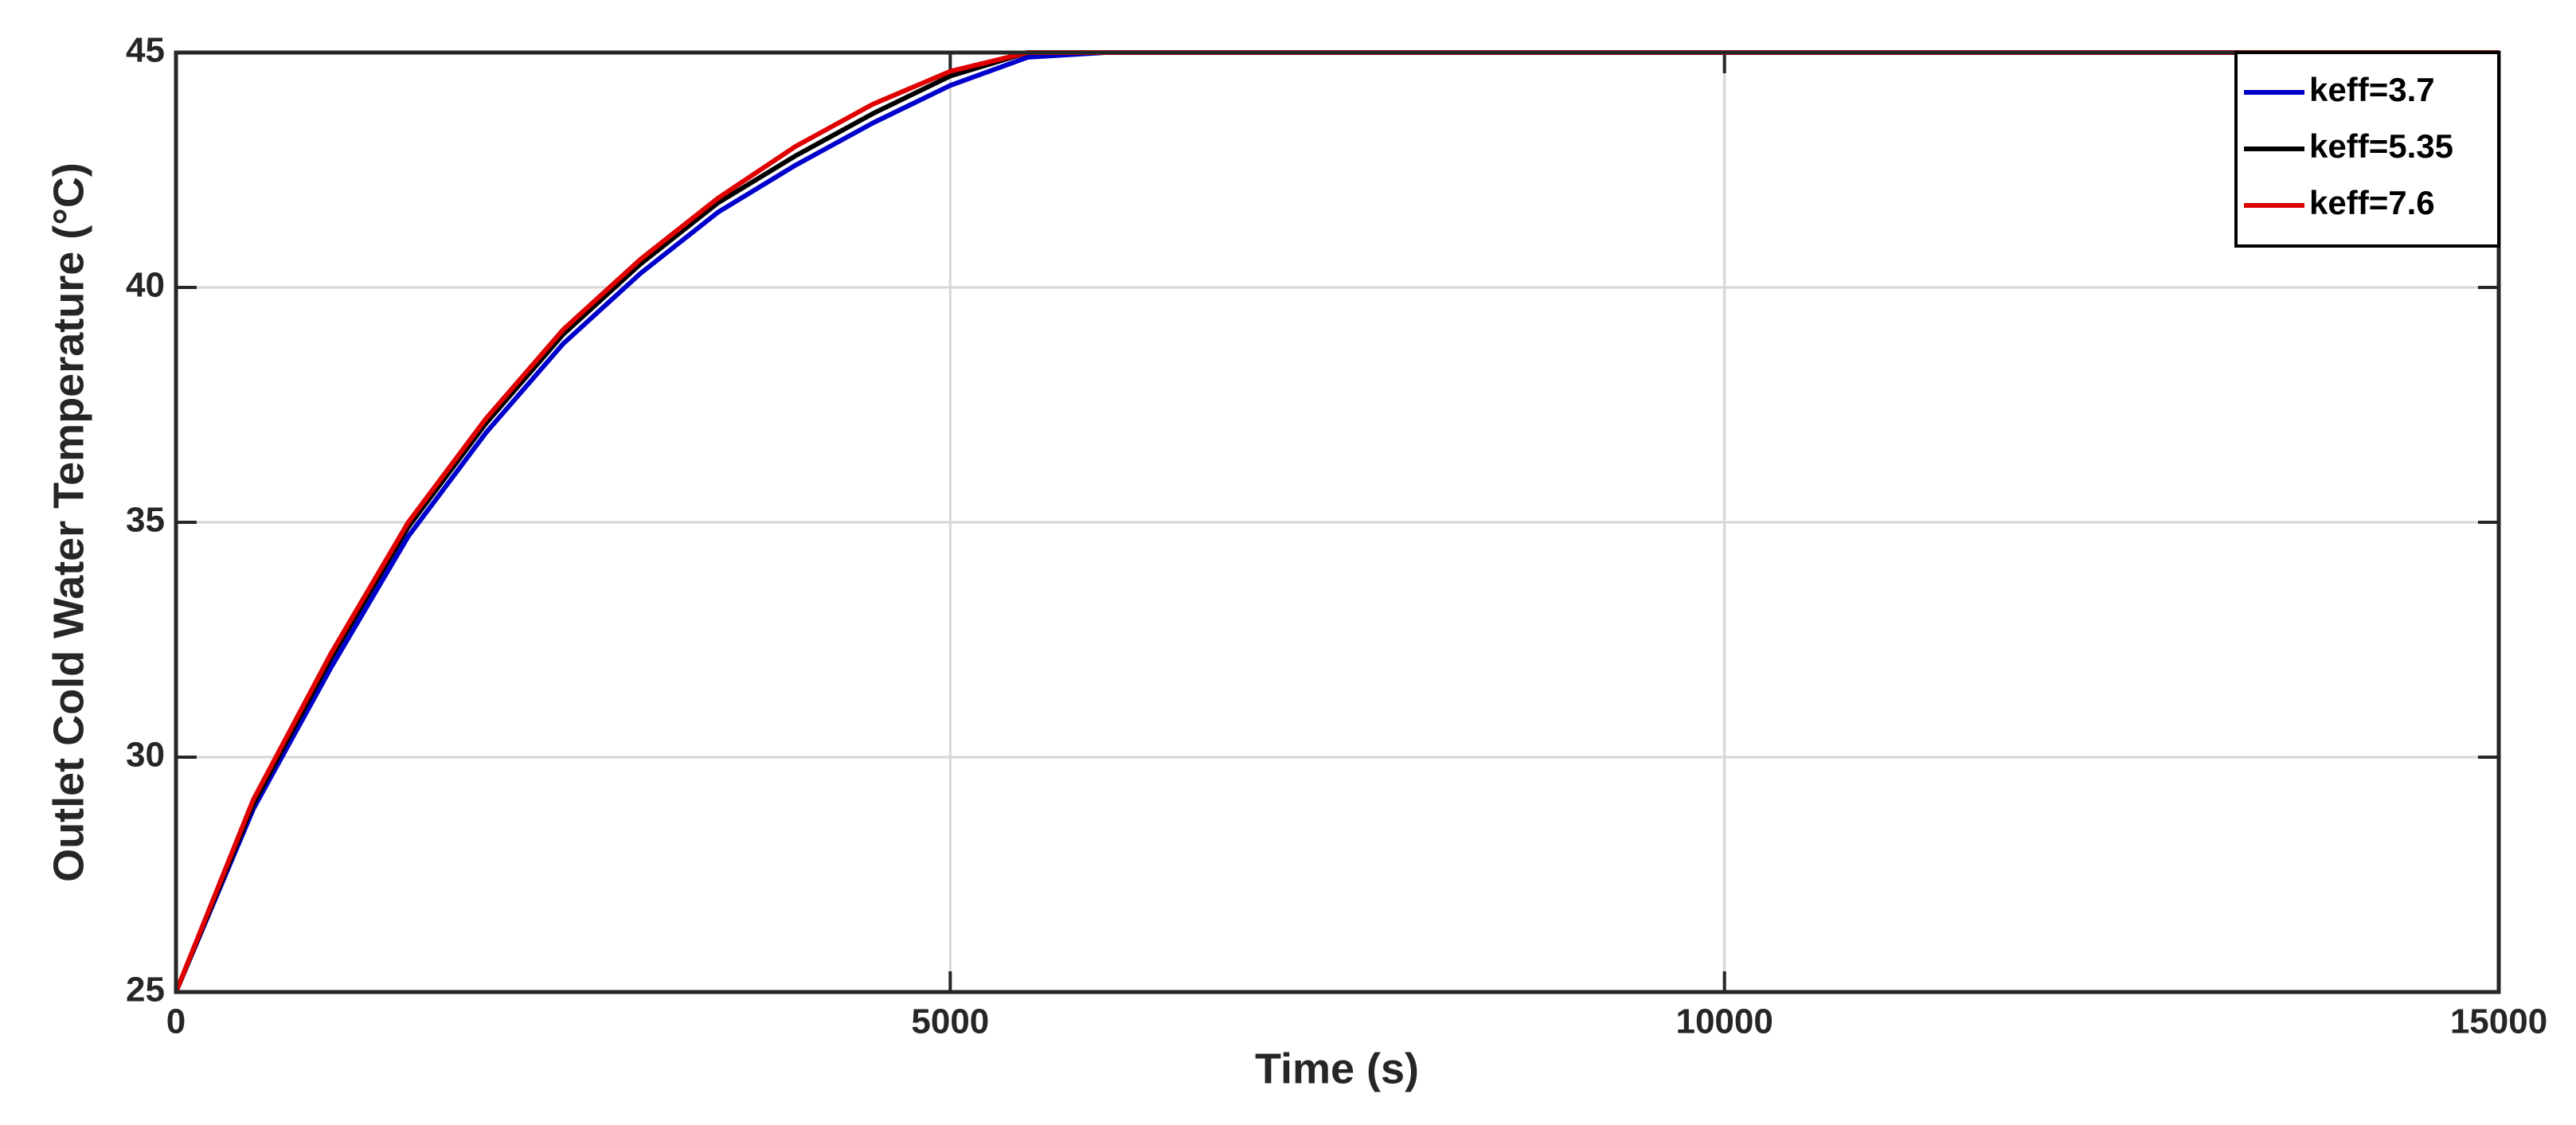  I want to click on x-tick-label: 5000, so click(950, 1021).